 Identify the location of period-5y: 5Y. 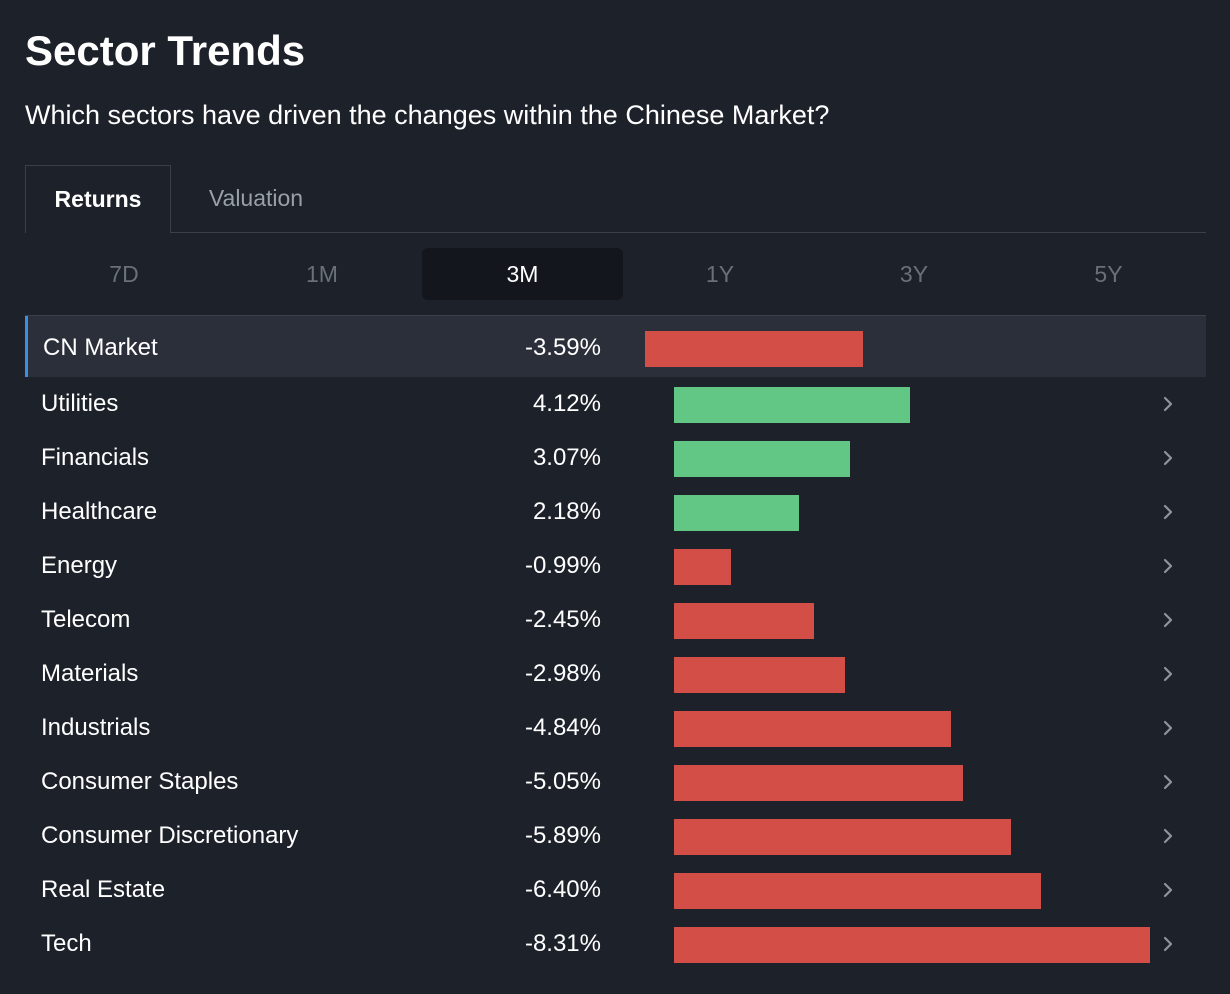
(1108, 274).